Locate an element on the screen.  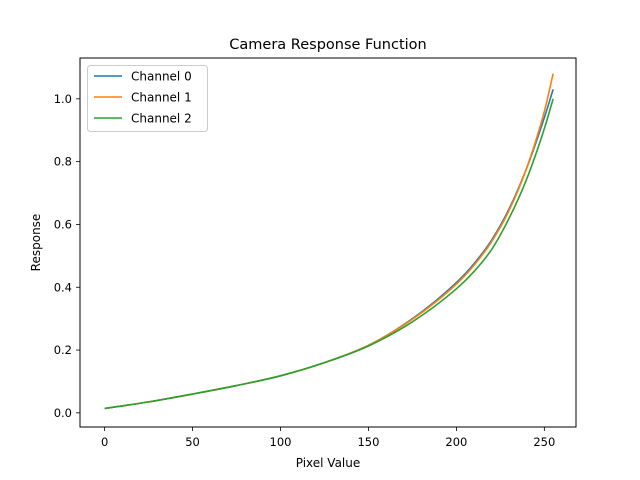
legend-label-channel-2: Channel 2 is located at coordinates (161, 119).